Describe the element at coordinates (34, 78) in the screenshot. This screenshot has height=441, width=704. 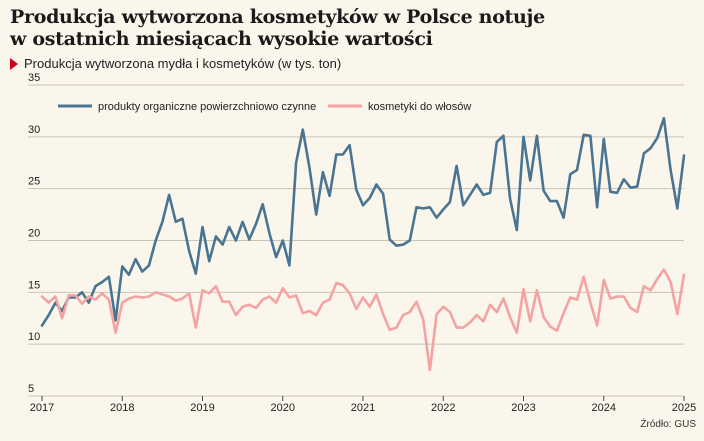
I see `y-tick-label-35: 35` at that location.